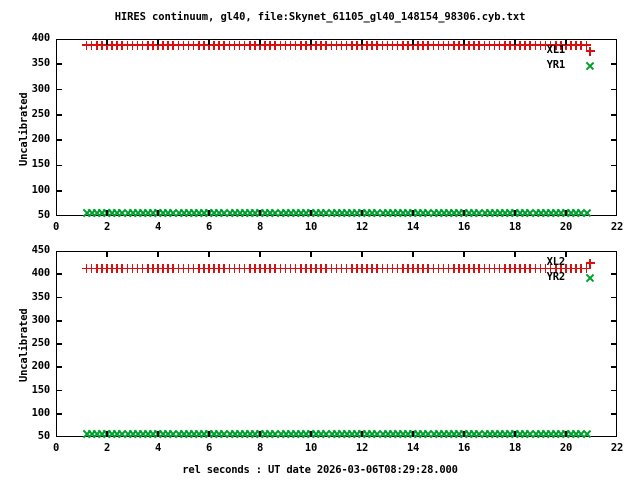  I want to click on y-tick-label: 250, so click(41, 113).